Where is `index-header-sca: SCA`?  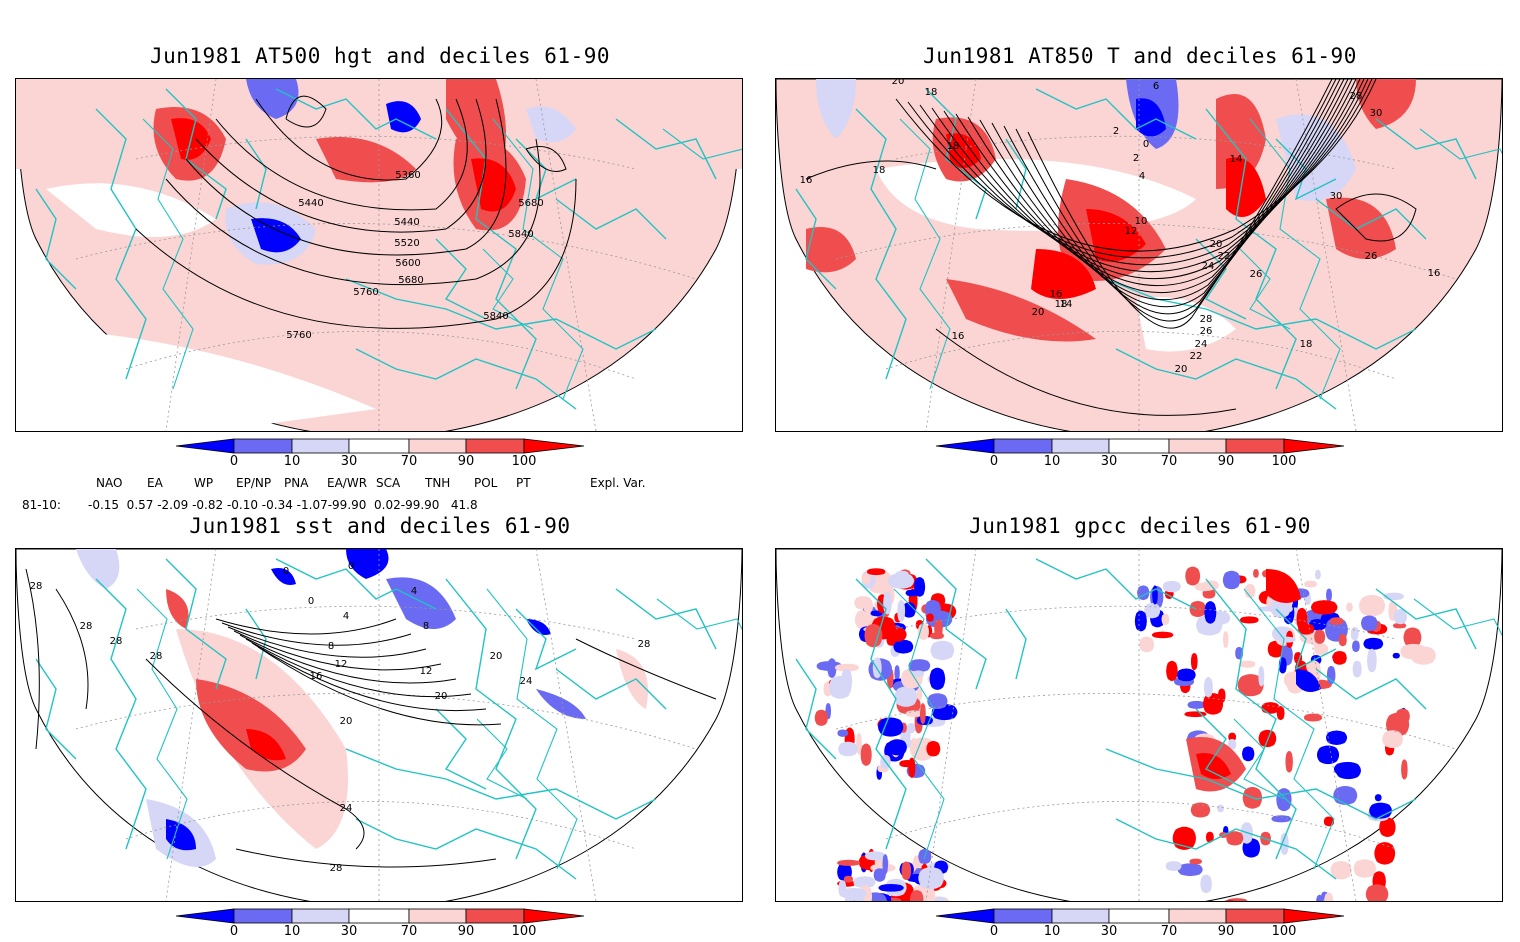
index-header-sca: SCA is located at coordinates (388, 483).